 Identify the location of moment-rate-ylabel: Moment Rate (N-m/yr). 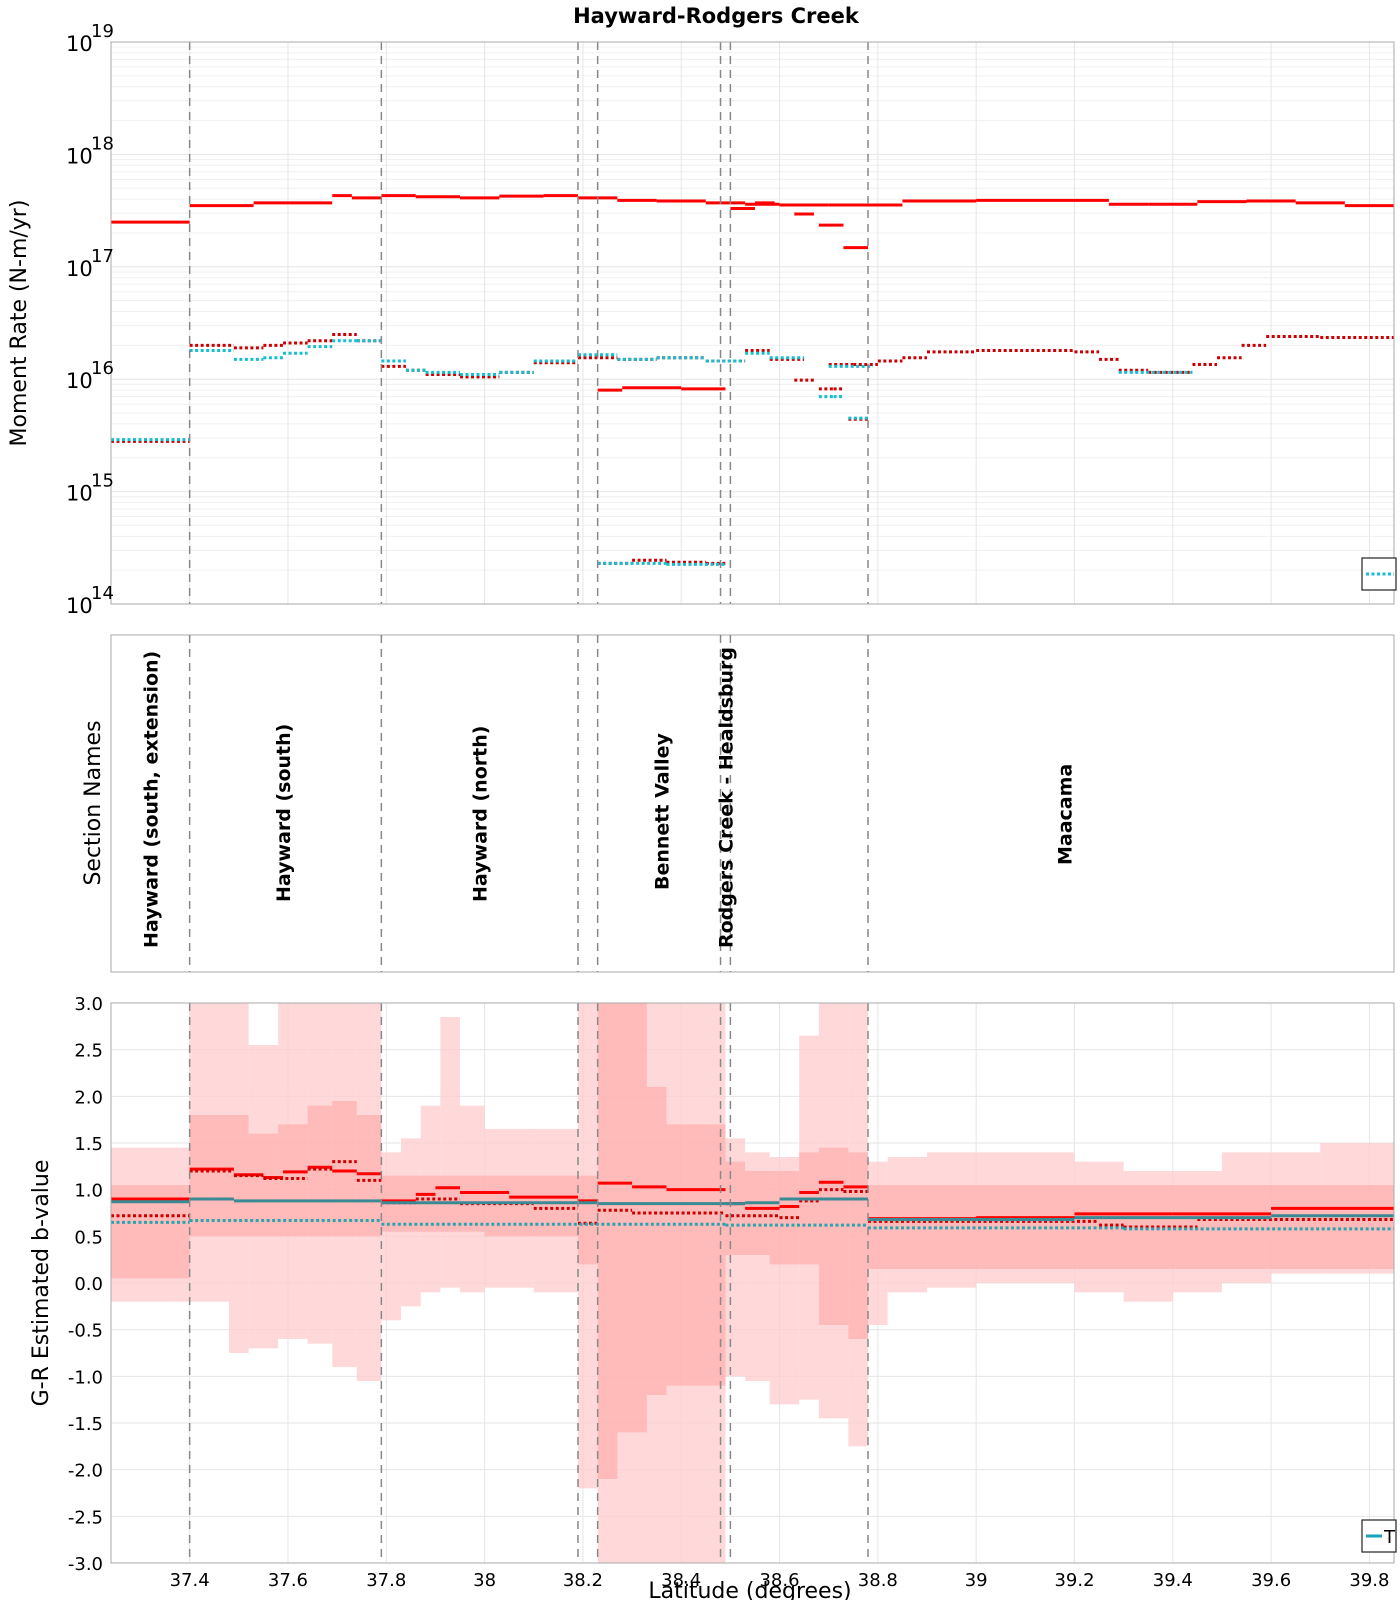
(19, 323).